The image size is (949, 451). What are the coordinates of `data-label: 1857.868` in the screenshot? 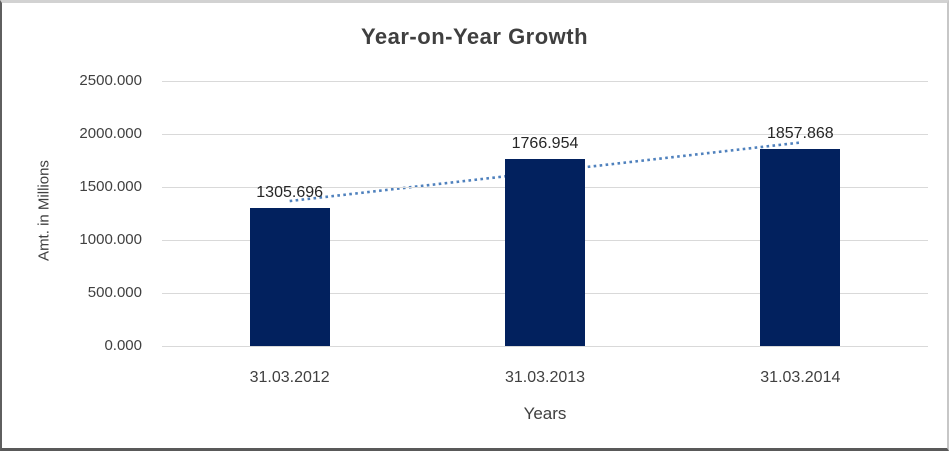 It's located at (800, 134).